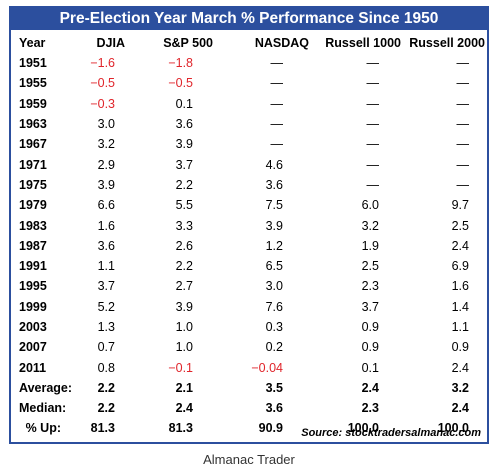 This screenshot has height=474, width=498. What do you see at coordinates (180, 83) in the screenshot?
I see `cell-sp500: −0.5` at bounding box center [180, 83].